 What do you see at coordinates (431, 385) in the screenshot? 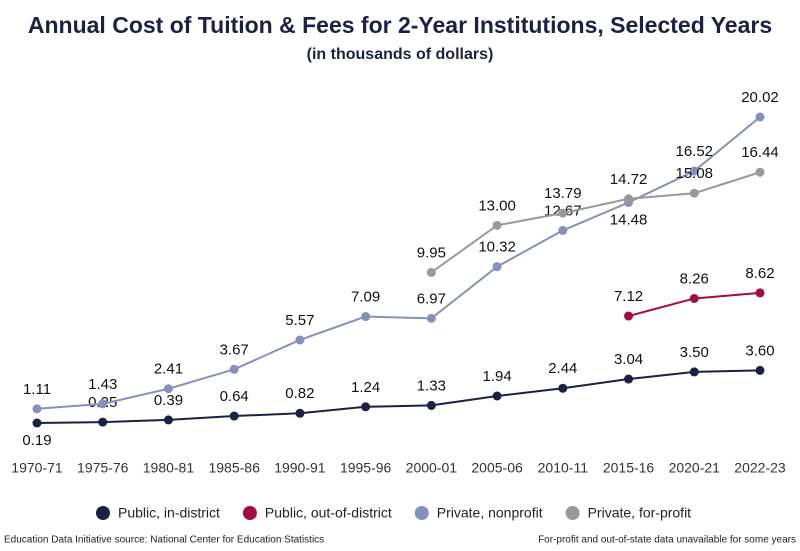
I see `data-label: 1.33` at bounding box center [431, 385].